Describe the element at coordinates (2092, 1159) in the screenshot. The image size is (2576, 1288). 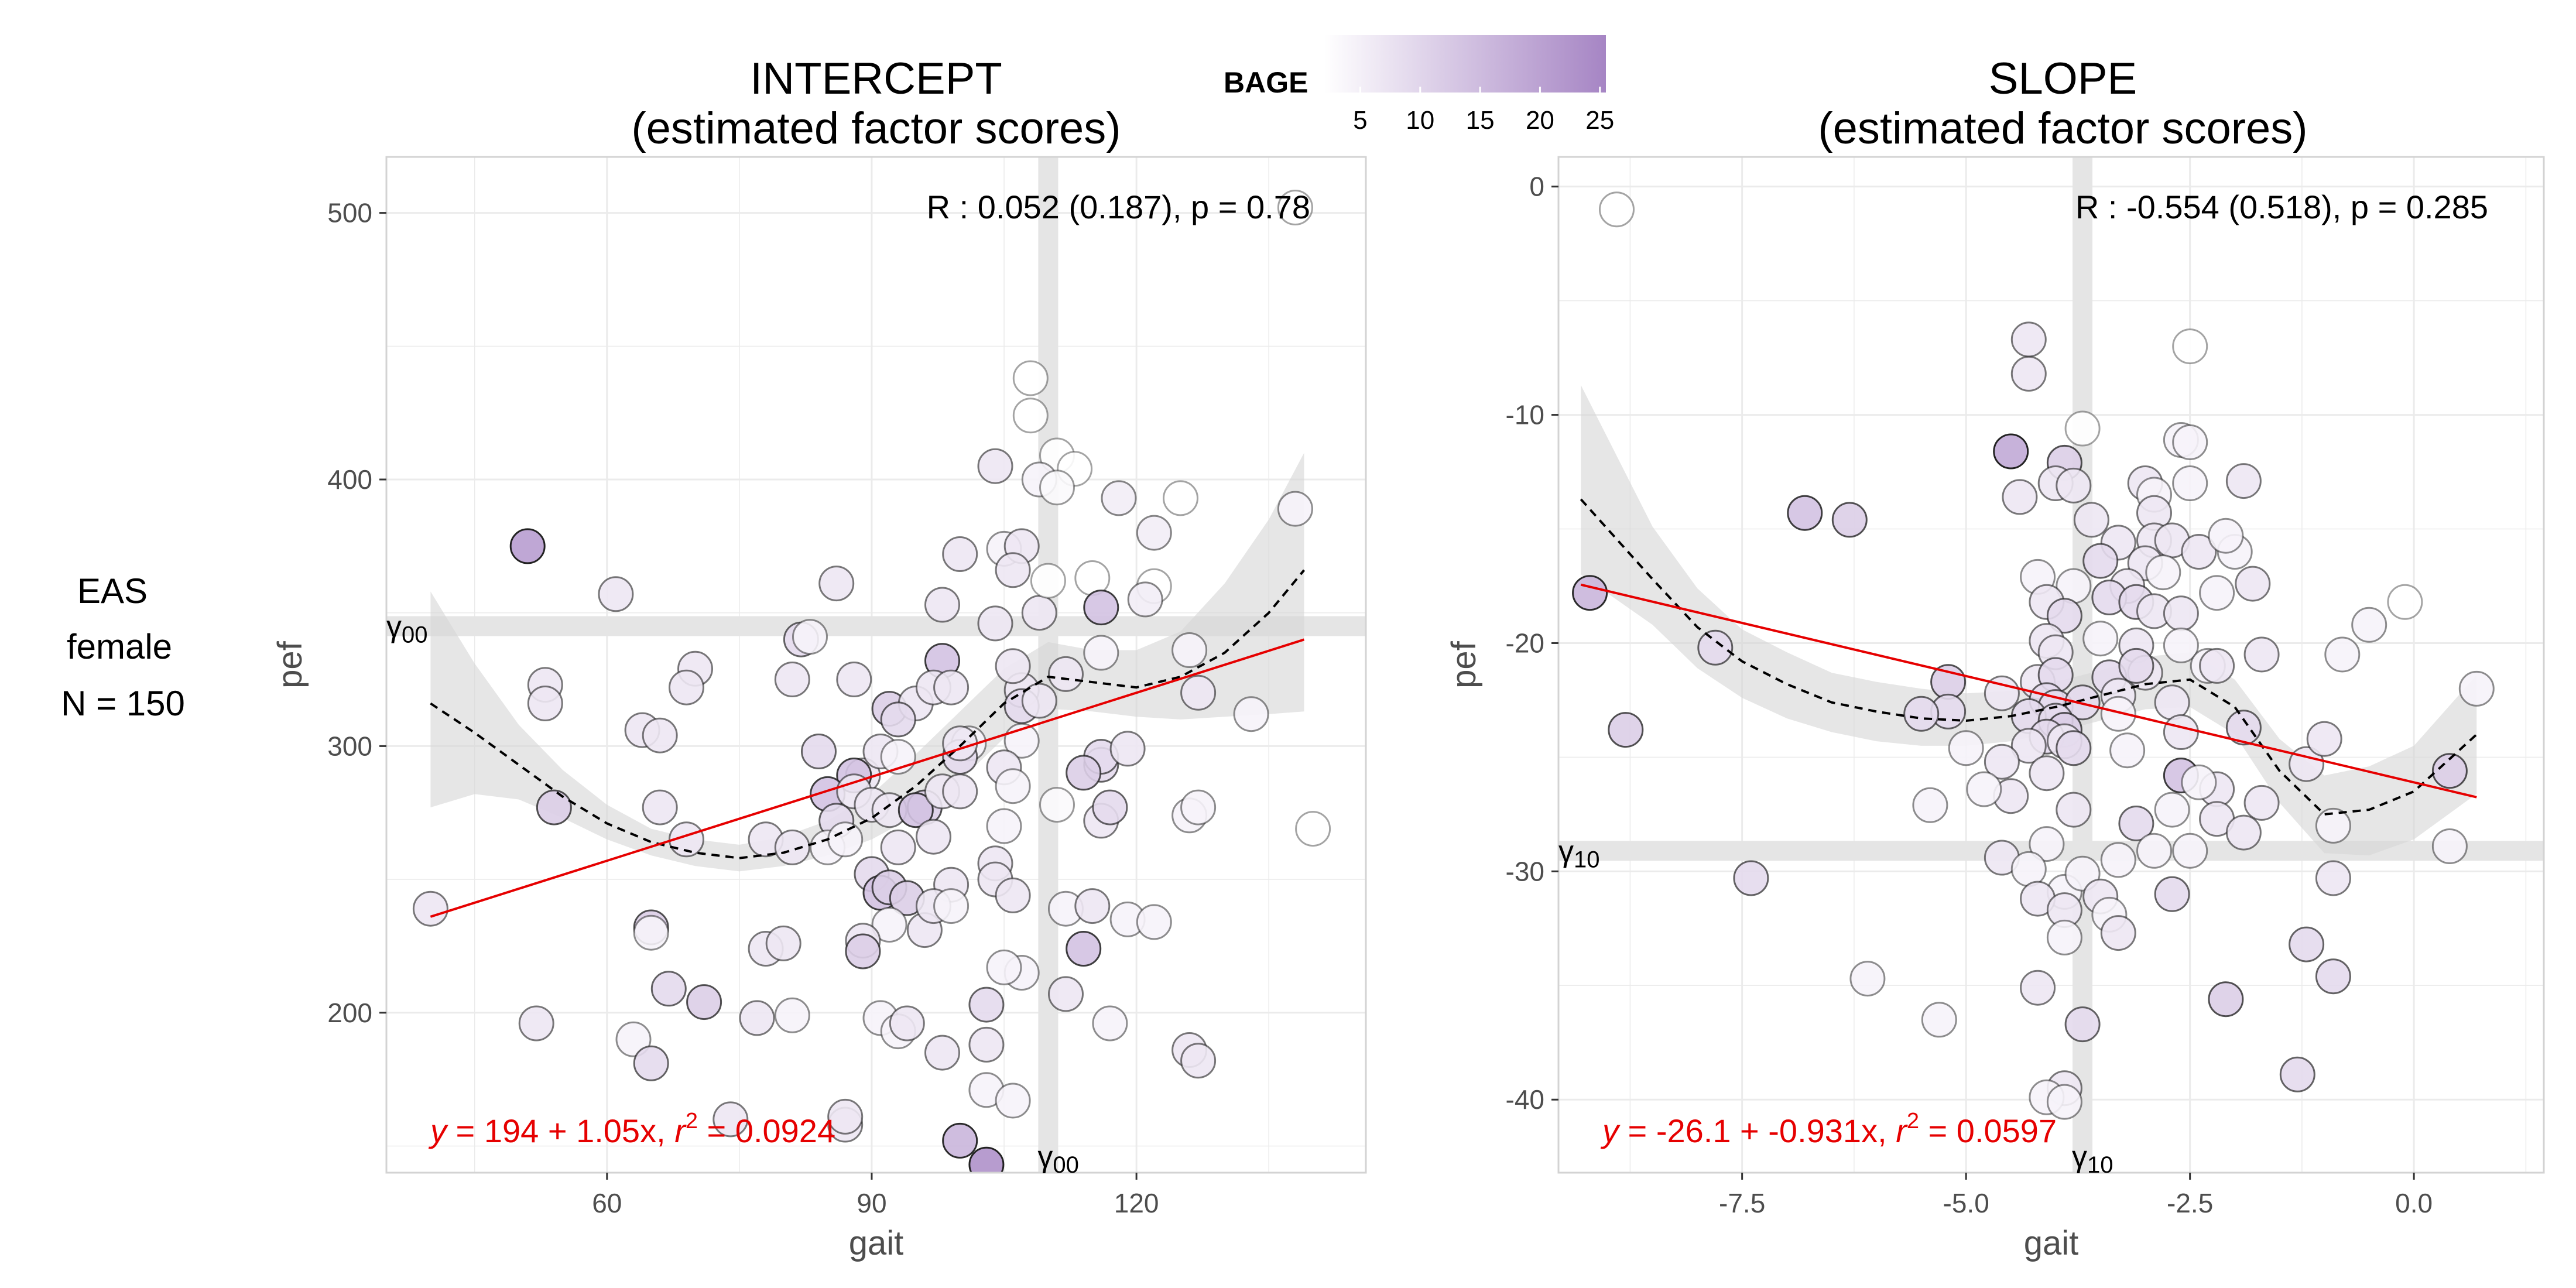
I see `gamma-x-label: γ10` at that location.